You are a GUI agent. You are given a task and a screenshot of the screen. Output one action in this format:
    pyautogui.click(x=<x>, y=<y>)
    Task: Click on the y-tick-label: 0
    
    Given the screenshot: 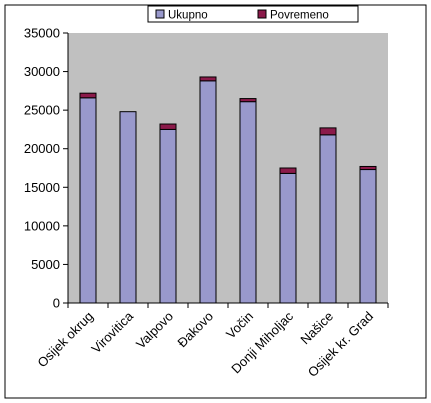 What is the action you would take?
    pyautogui.click(x=56, y=303)
    